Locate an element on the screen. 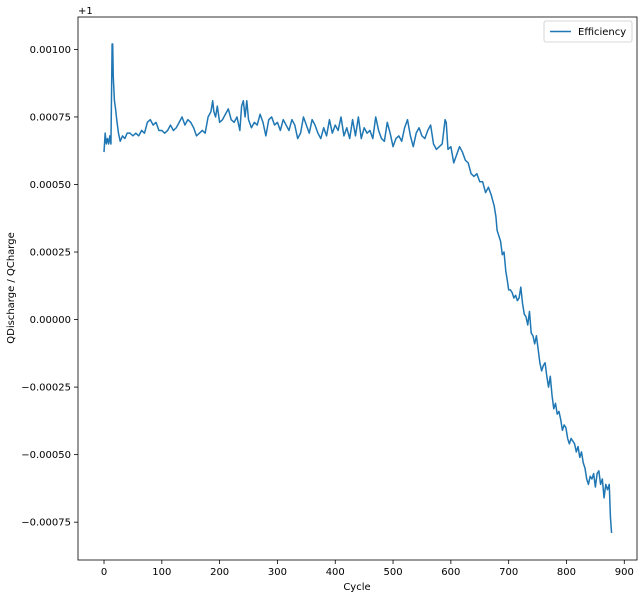 This screenshot has height=599, width=642. x-tick-label: 600 is located at coordinates (450, 572).